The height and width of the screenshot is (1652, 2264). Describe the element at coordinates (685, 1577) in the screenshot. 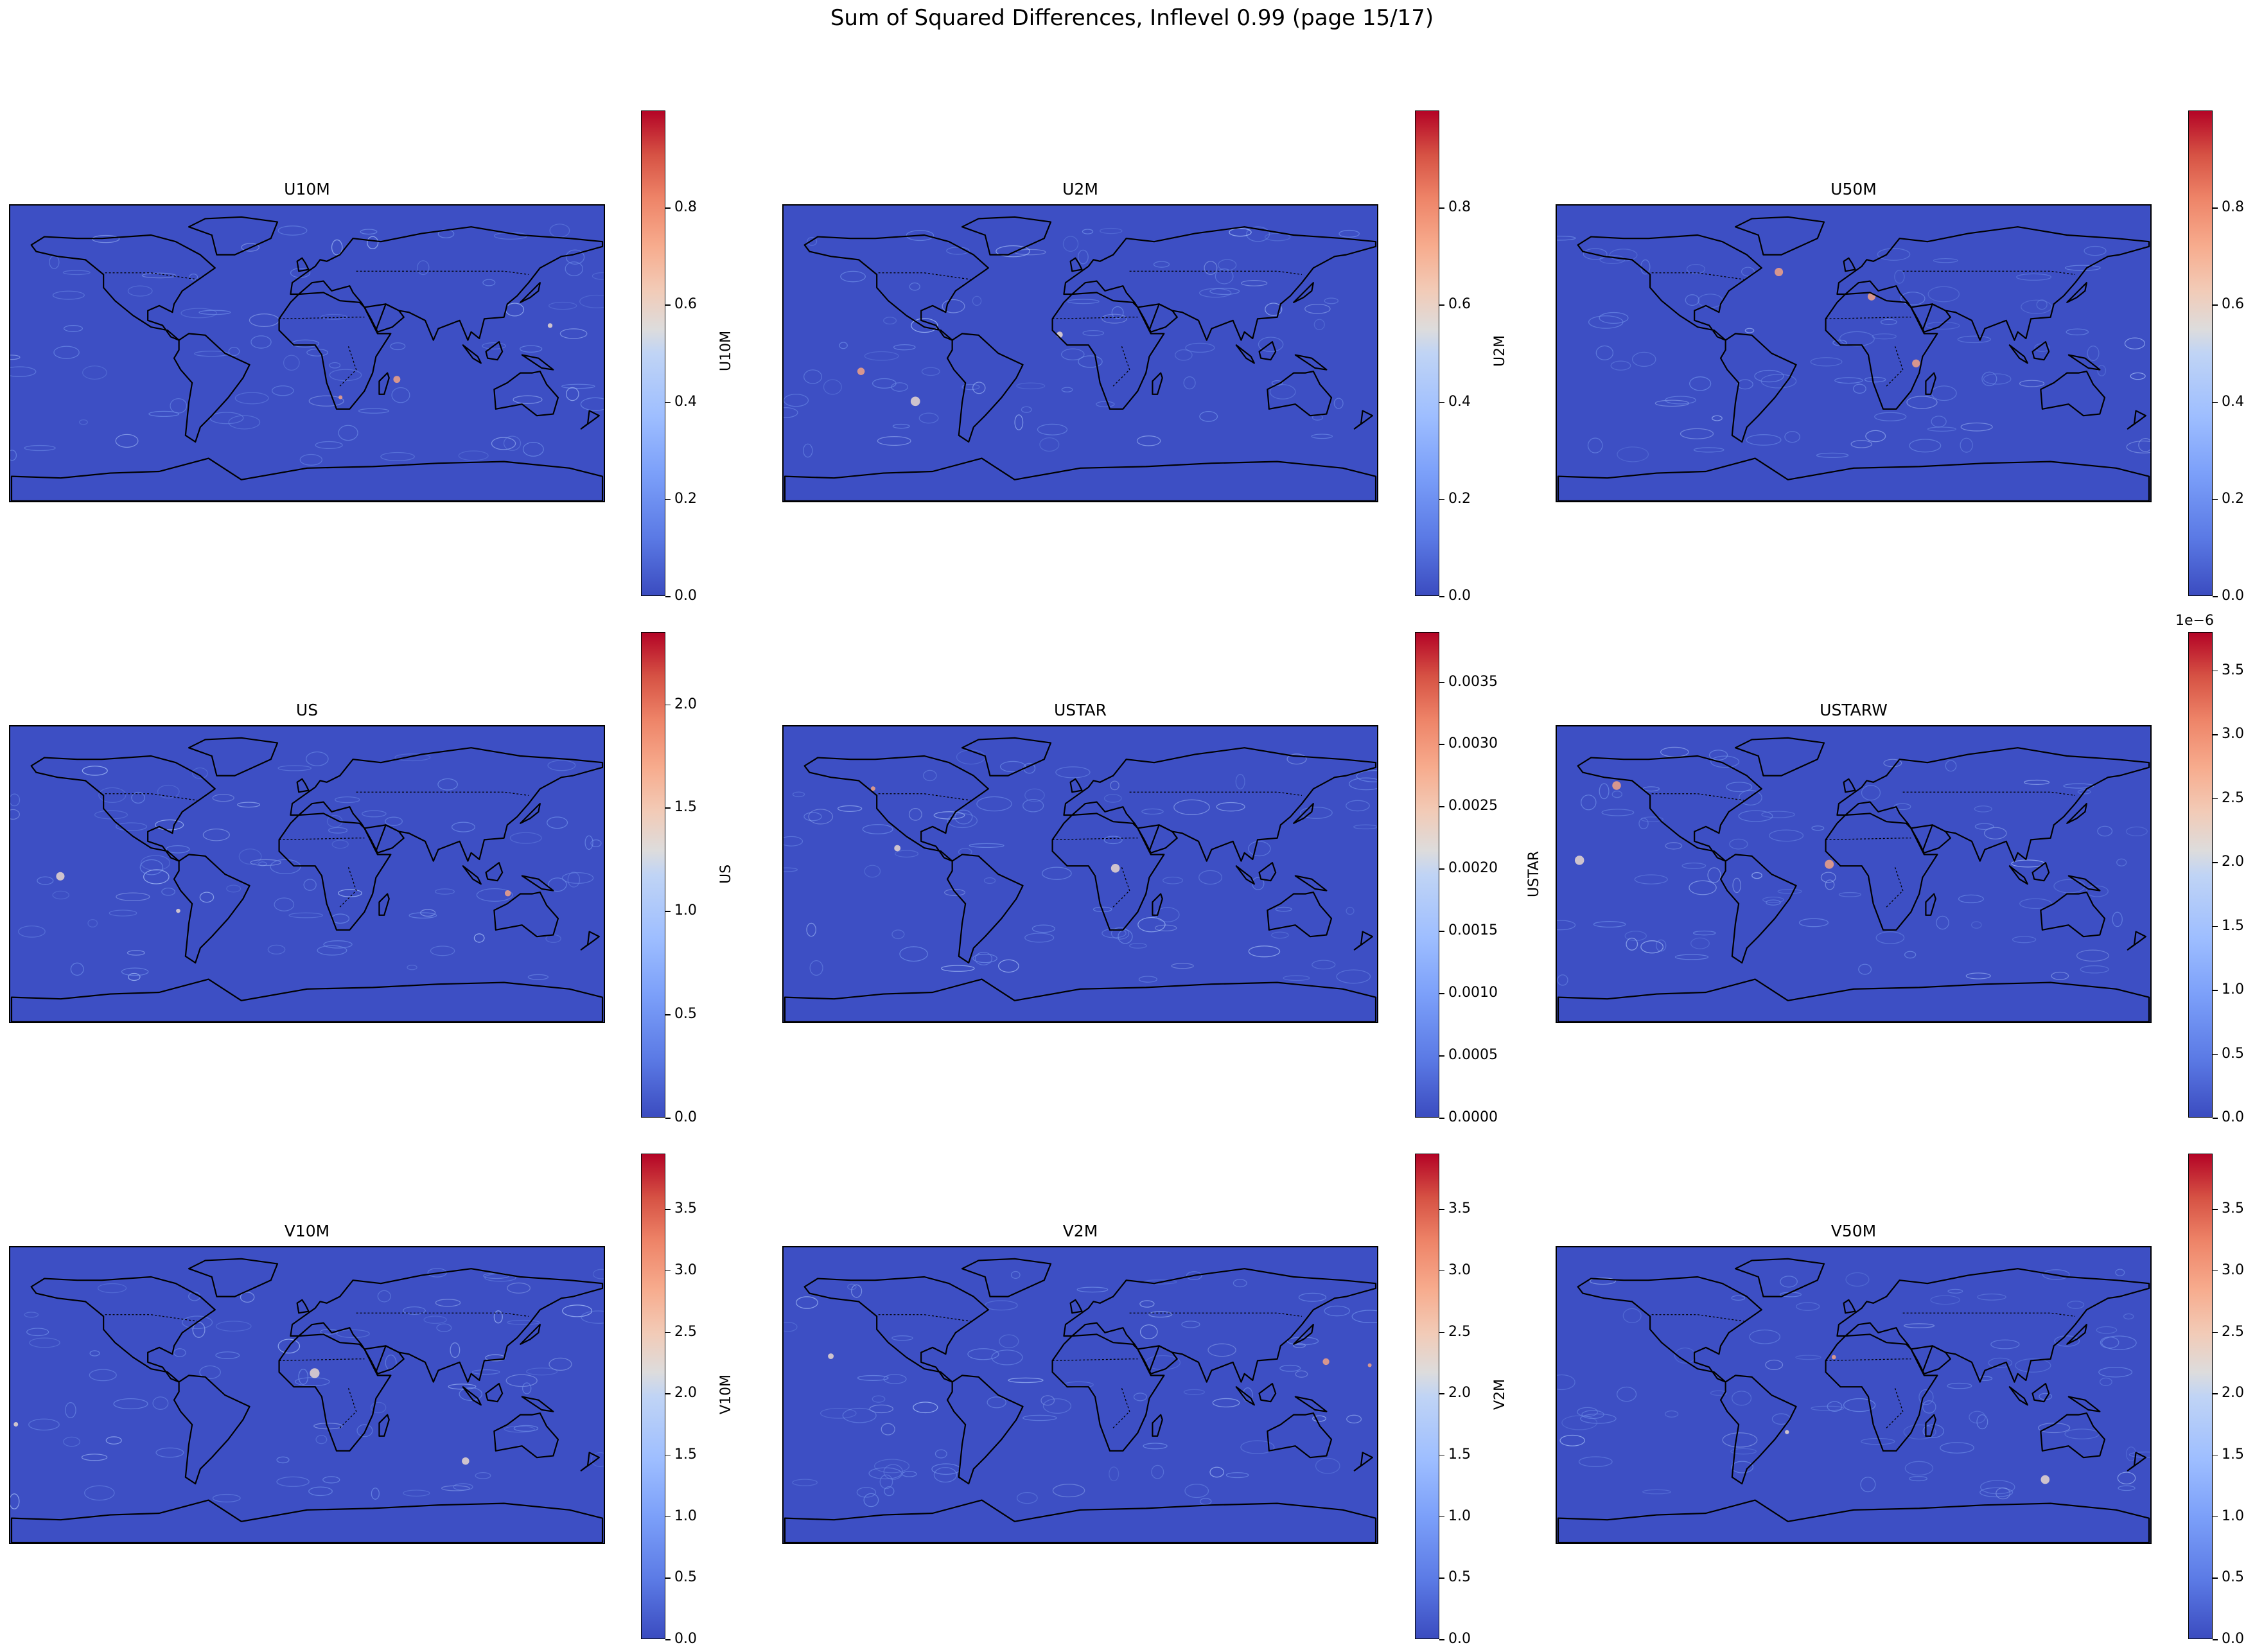

I see `colorbar-tick-label: 0.5` at that location.